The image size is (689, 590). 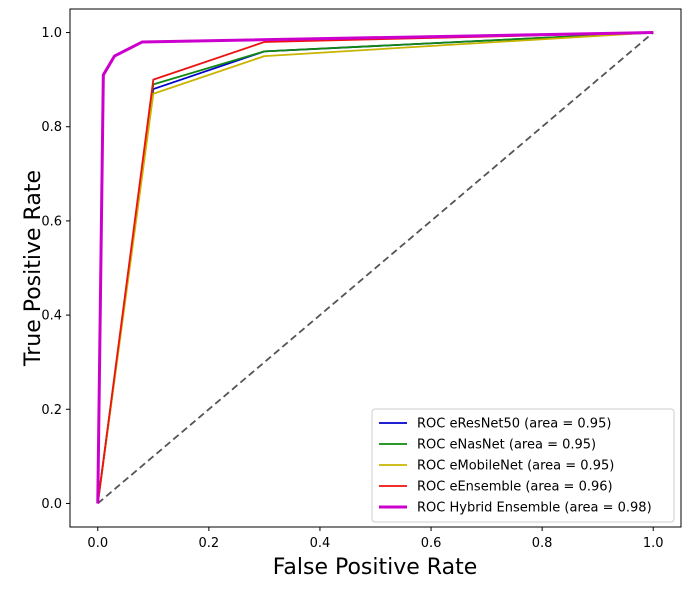 What do you see at coordinates (515, 487) in the screenshot?
I see `legend-label-3: ROC eEnsemble (area = 0.96)` at bounding box center [515, 487].